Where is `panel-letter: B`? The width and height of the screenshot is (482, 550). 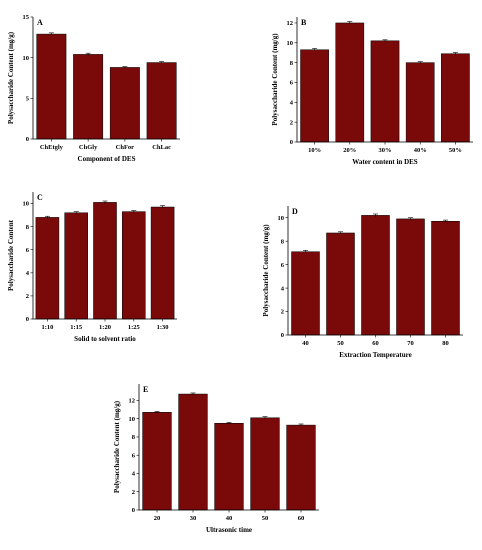 panel-letter: B is located at coordinates (304, 22).